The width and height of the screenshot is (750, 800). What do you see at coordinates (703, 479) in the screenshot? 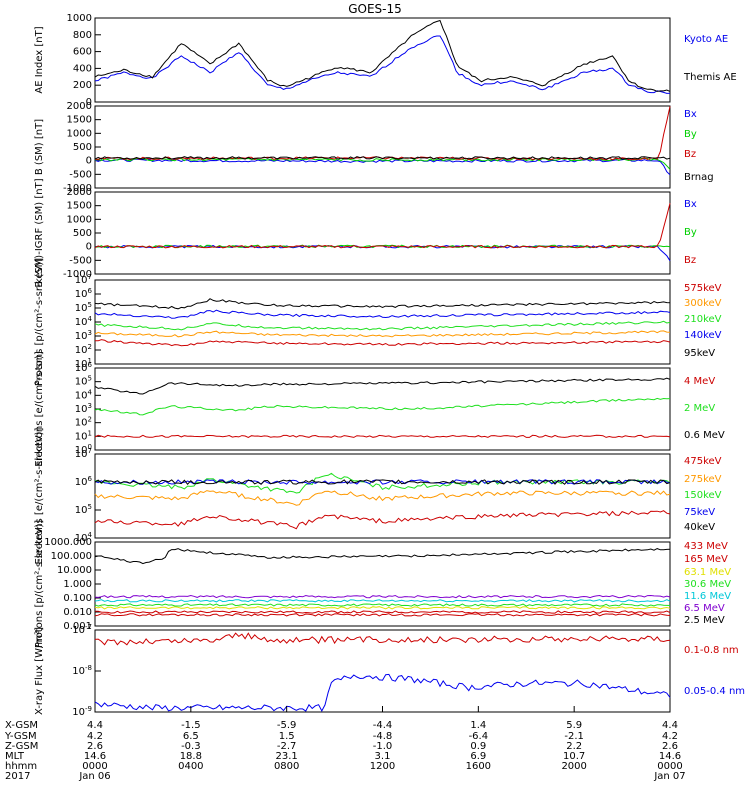
I see `legend-label: 275keV` at bounding box center [703, 479].